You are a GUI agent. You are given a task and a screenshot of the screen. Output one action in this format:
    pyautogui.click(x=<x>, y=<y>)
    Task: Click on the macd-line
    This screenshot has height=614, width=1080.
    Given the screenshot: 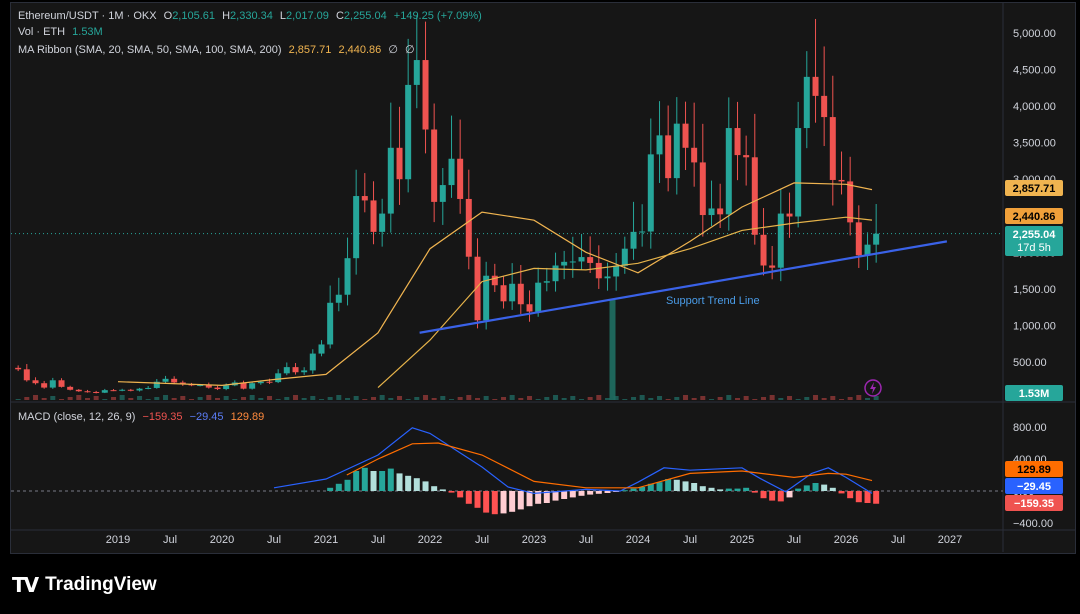 What is the action you would take?
    pyautogui.click(x=573, y=461)
    